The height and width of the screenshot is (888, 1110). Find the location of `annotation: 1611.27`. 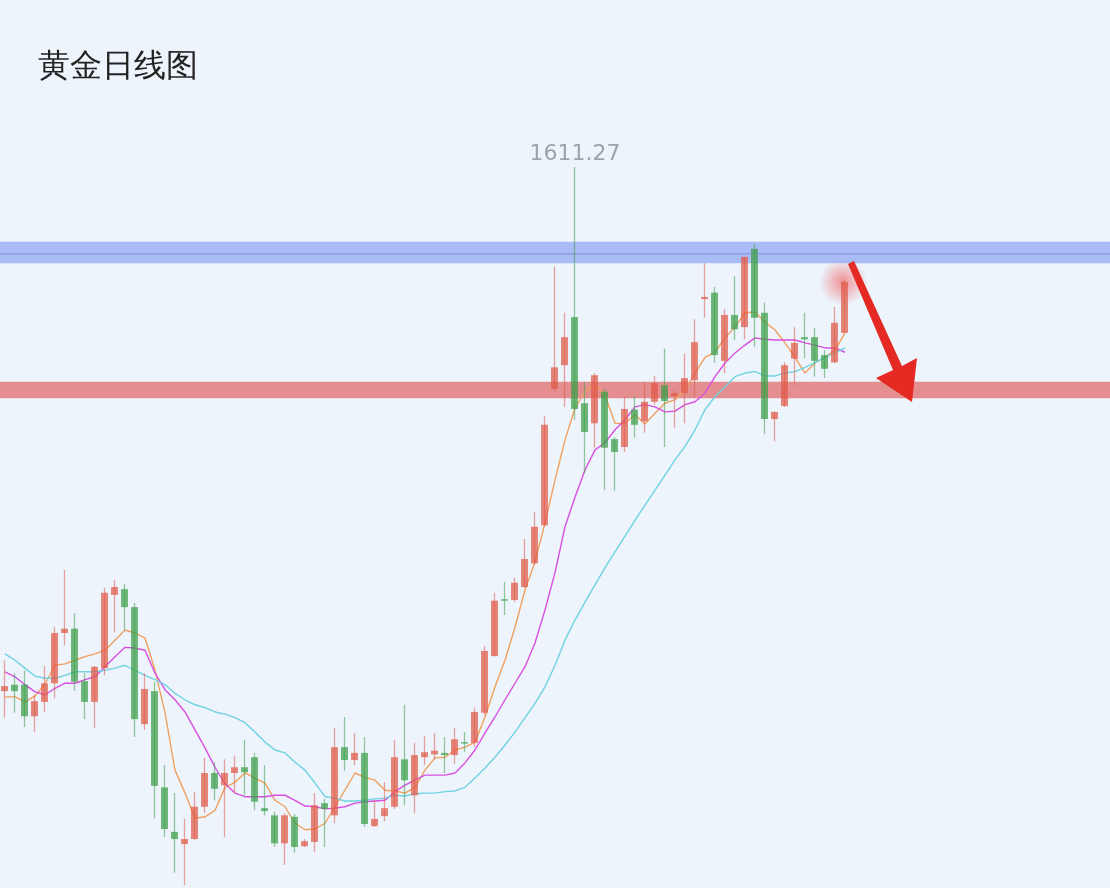

annotation: 1611.27 is located at coordinates (575, 152).